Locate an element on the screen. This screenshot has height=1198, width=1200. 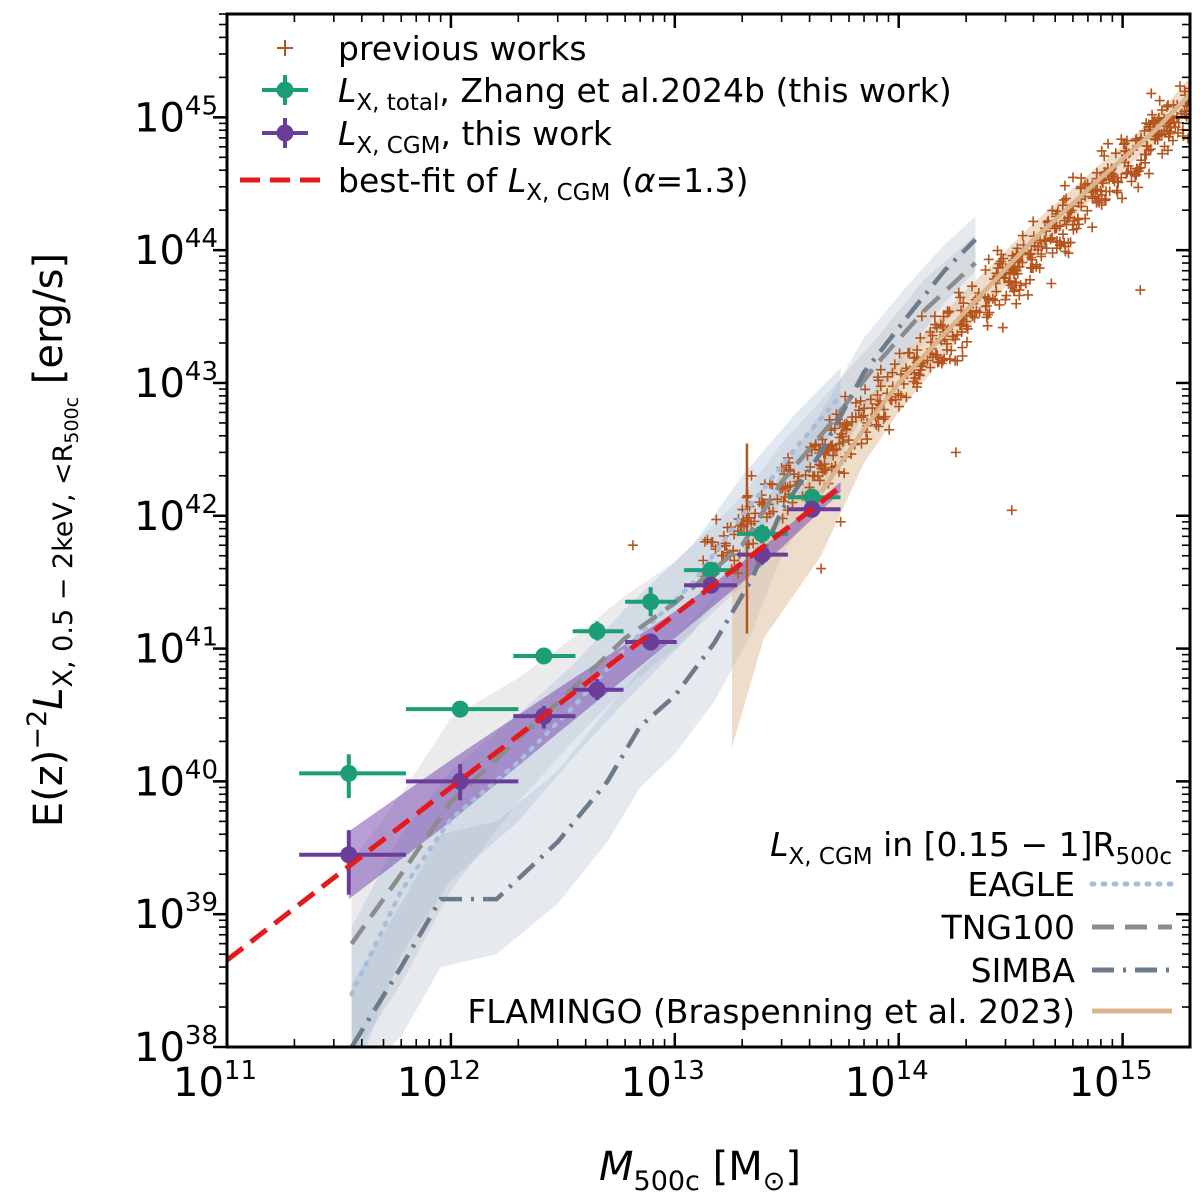
x-tick-label-3: 1014 is located at coordinates (887, 1081).